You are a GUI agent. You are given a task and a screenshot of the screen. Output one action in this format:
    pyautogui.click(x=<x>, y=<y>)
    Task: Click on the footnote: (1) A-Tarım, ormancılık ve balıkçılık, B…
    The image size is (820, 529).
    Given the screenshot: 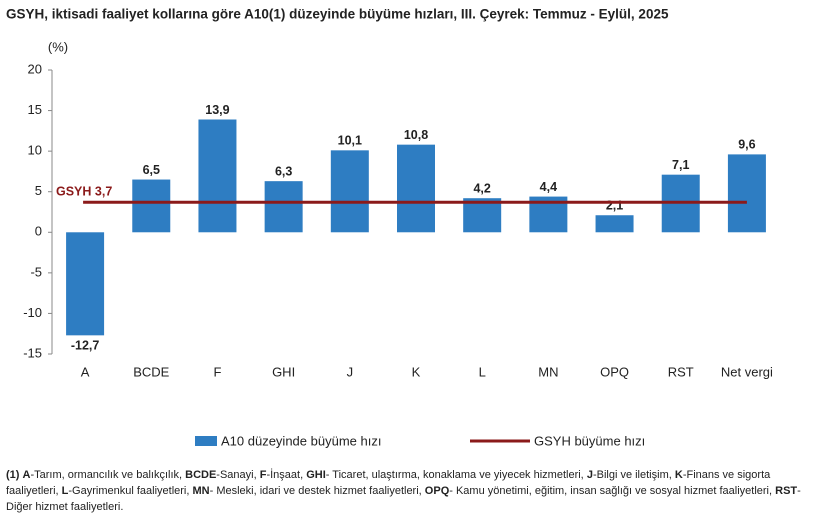 What is the action you would take?
    pyautogui.click(x=406, y=491)
    